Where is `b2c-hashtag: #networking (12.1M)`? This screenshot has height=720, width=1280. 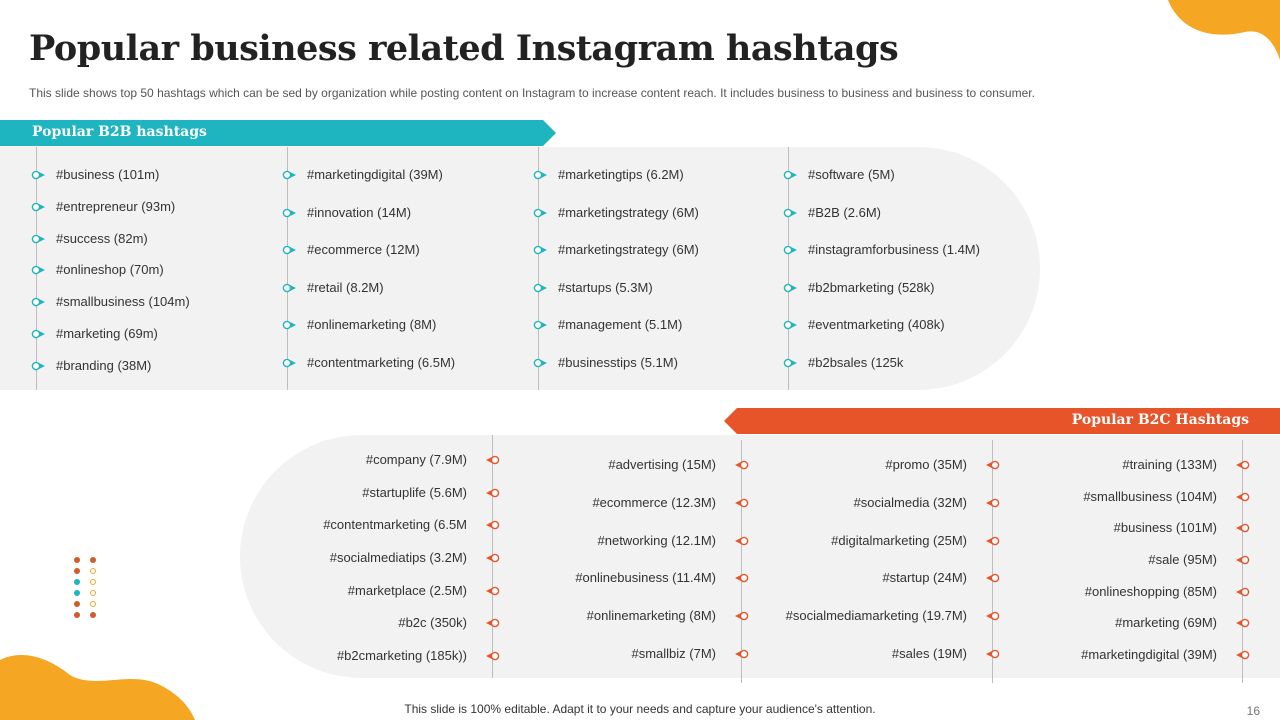
b2c-hashtag: #networking (12.1M) is located at coordinates (620, 541).